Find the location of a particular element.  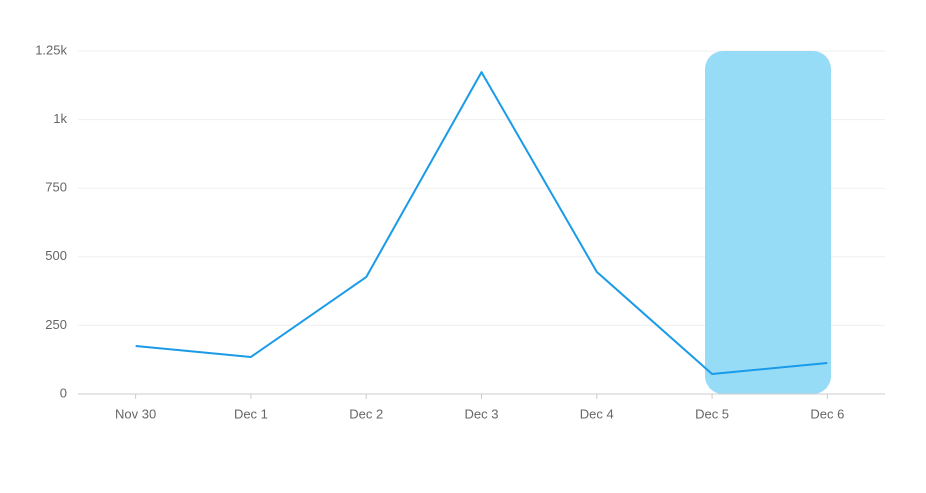

highlight-region is located at coordinates (768, 222).